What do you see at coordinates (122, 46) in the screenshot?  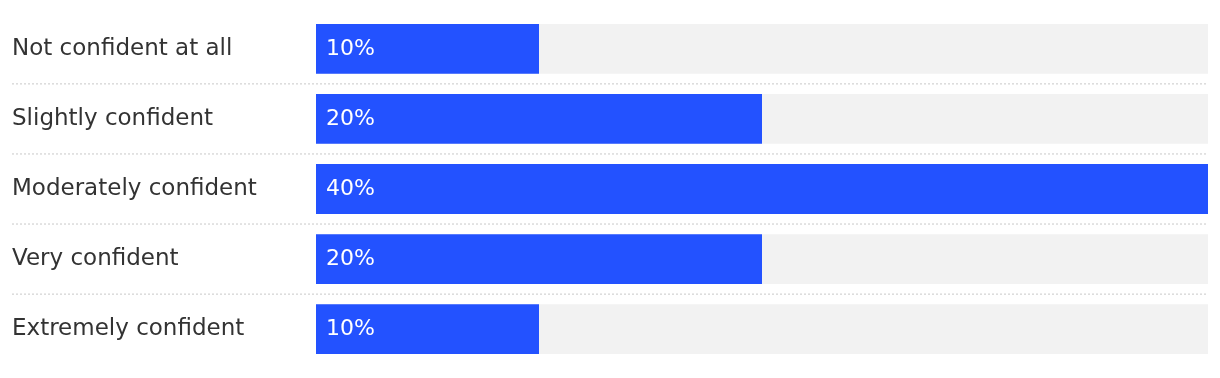 I see `y-tick-label: Not confident at all` at bounding box center [122, 46].